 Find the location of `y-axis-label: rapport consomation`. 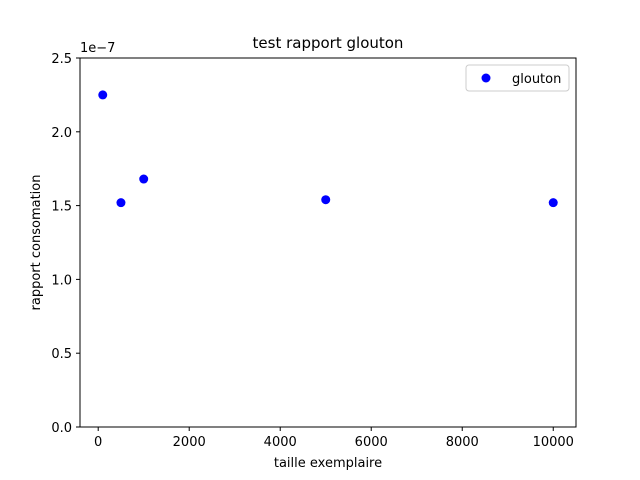

y-axis-label: rapport consomation is located at coordinates (36, 243).